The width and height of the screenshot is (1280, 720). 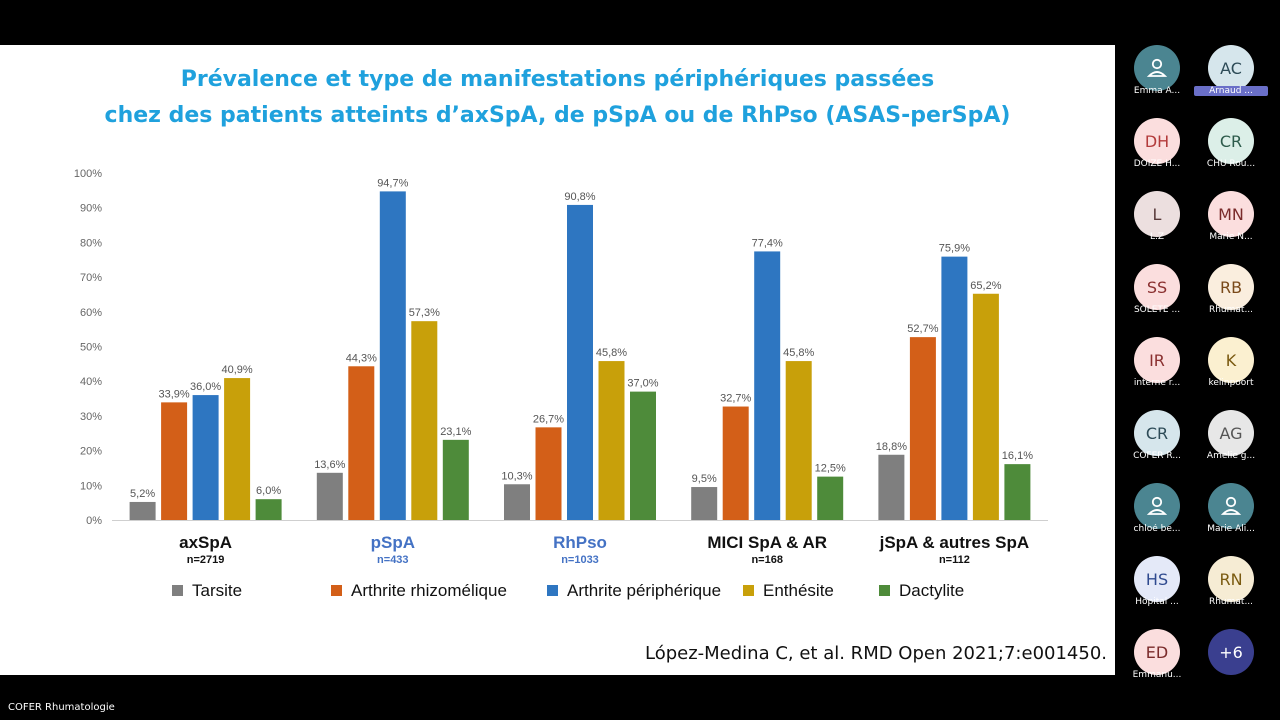 I want to click on meeting-name-label: COFER Rhumatologie, so click(x=61, y=707).